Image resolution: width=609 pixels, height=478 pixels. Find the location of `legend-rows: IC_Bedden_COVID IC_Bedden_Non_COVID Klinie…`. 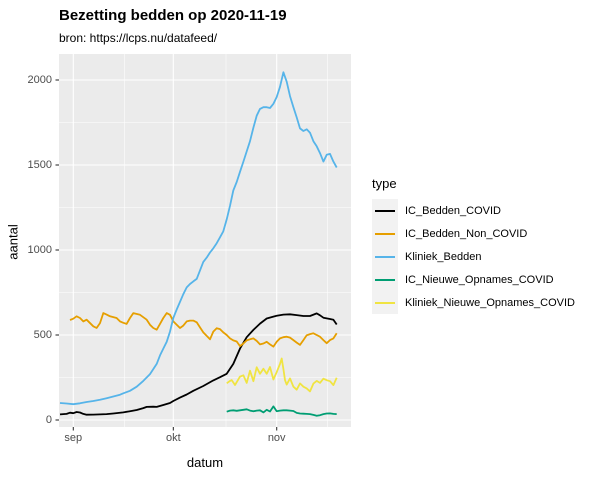

legend-rows: IC_Bedden_COVID IC_Bedden_Non_COVID Klinie… is located at coordinates (473, 256).